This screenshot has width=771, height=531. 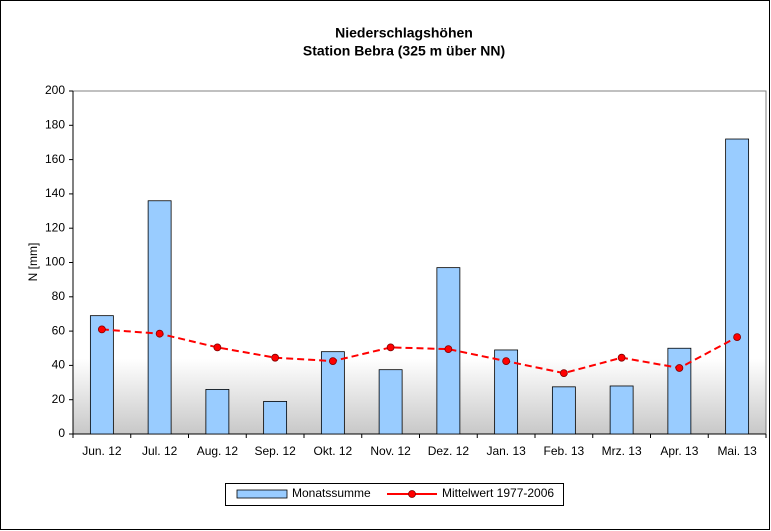 I want to click on x-tick-label: Jul. 12, so click(x=160, y=451).